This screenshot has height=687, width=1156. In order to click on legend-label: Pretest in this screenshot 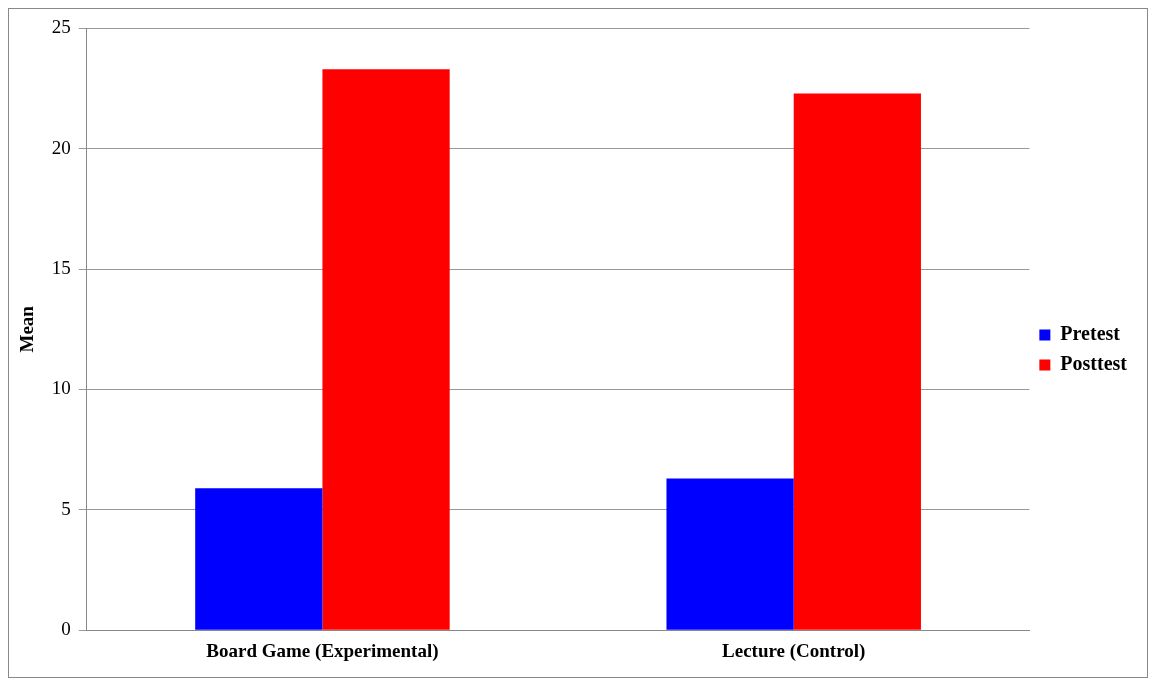, I will do `click(1090, 333)`.